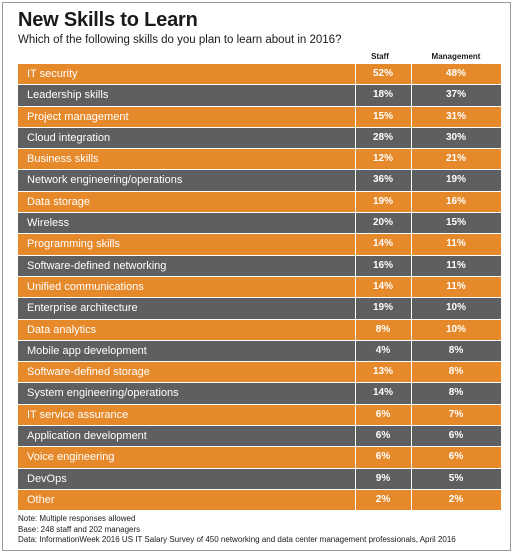  I want to click on management-value: 48%, so click(455, 73).